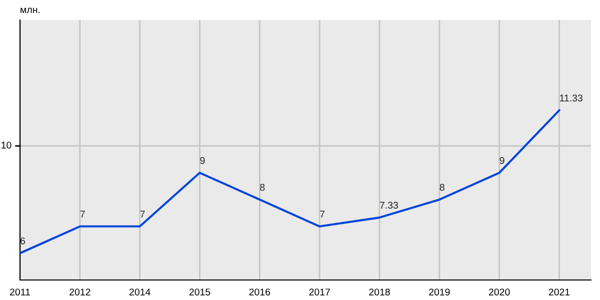  I want to click on x-tick-label: 2015, so click(199, 292).